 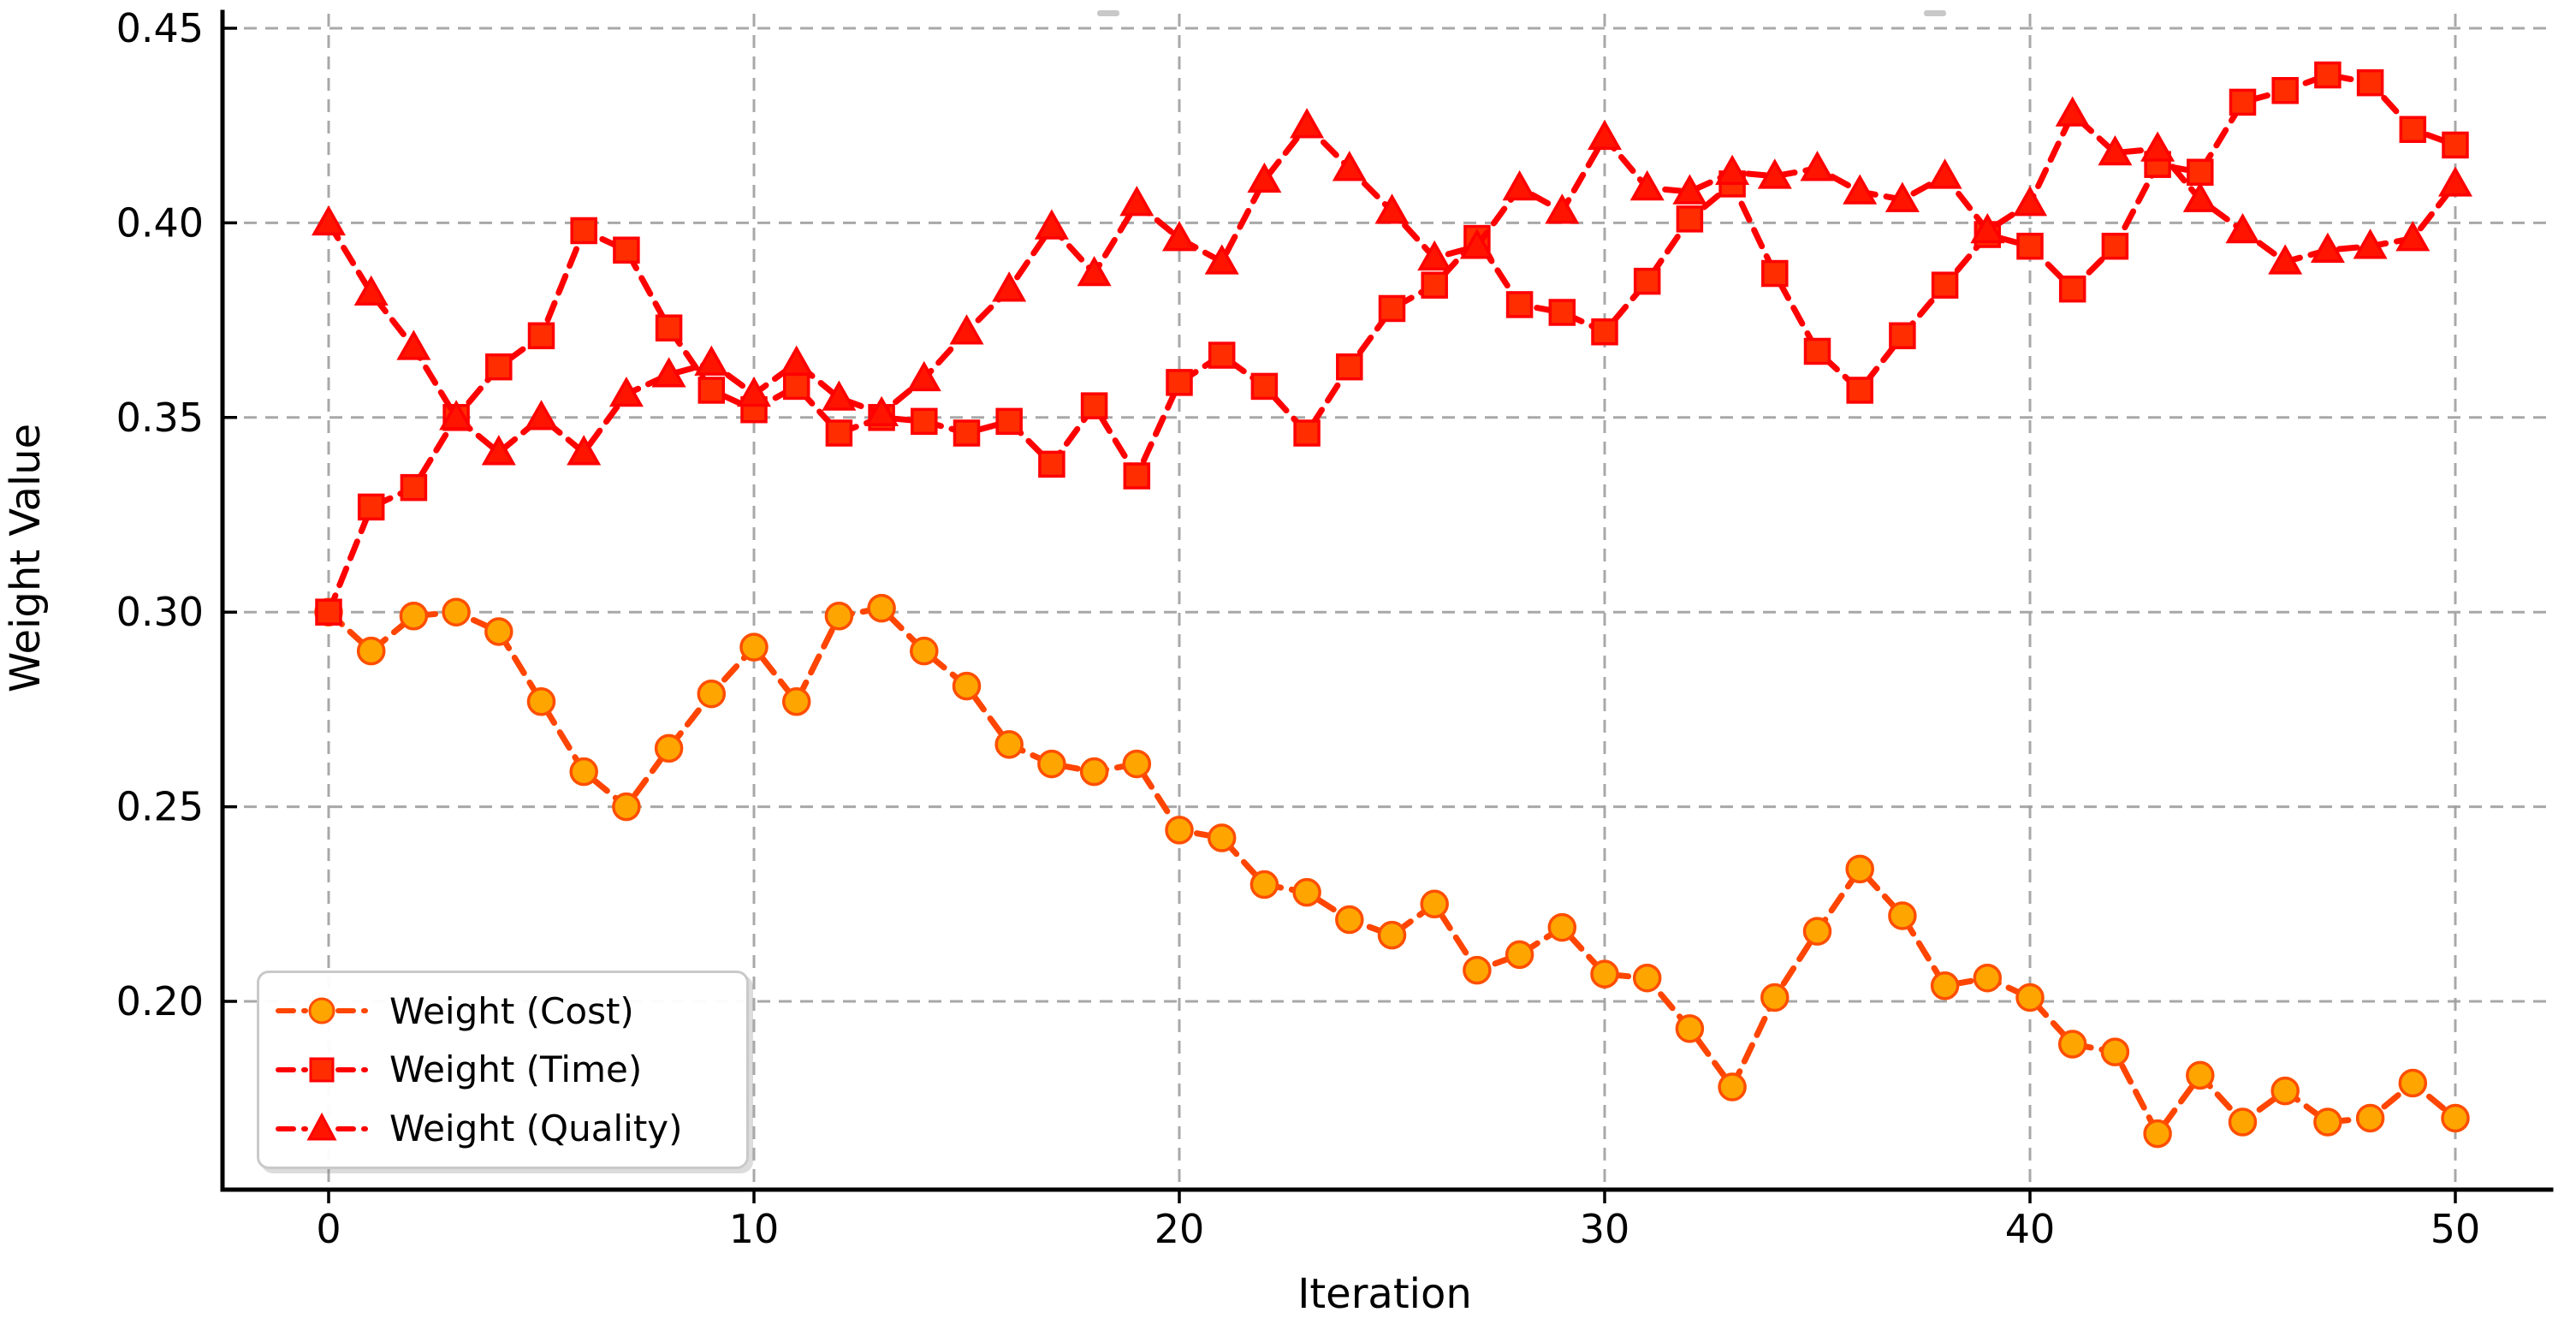 What do you see at coordinates (160, 1001) in the screenshot?
I see `y-tick-label: 0.20` at bounding box center [160, 1001].